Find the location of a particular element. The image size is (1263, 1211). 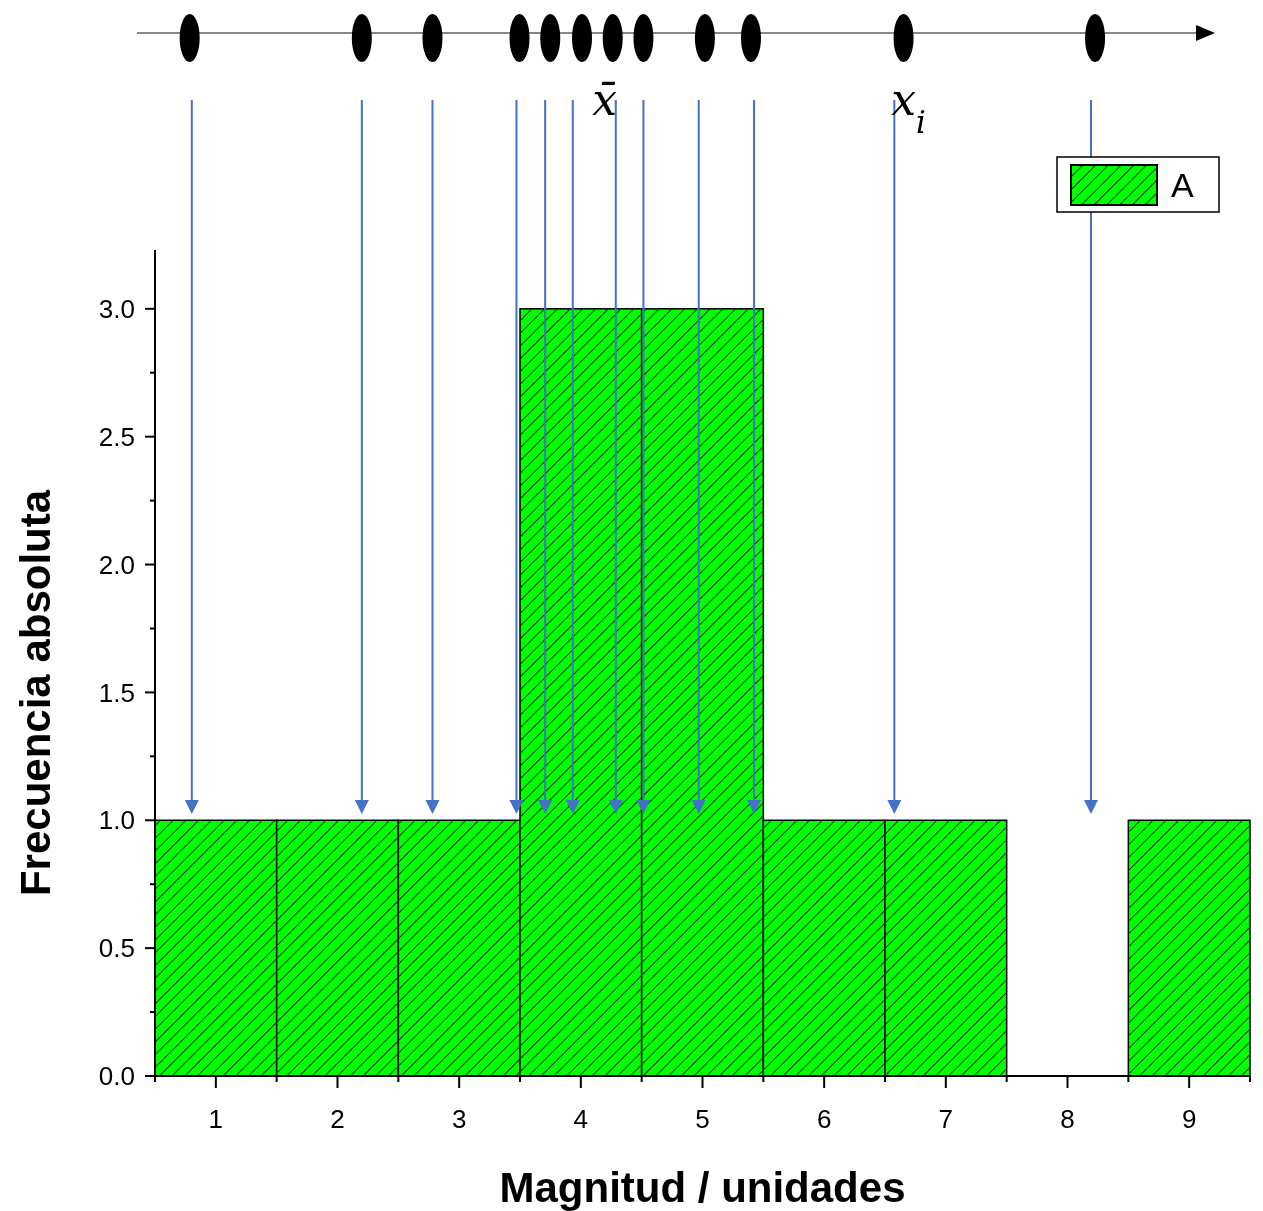

y-tick-label: 2.0 is located at coordinates (116, 564).